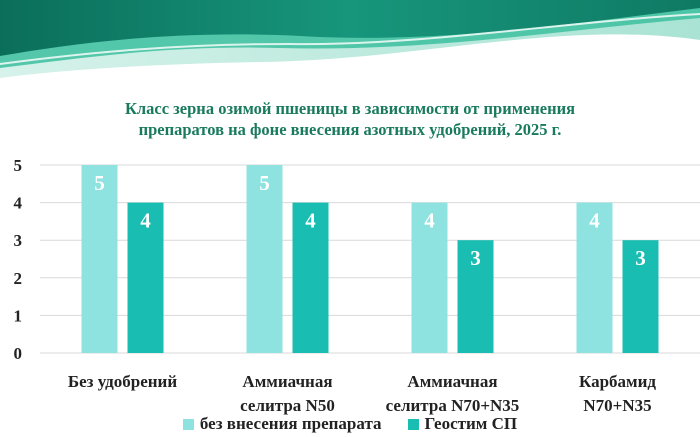  I want to click on y-tick-label: 0, so click(18, 353).